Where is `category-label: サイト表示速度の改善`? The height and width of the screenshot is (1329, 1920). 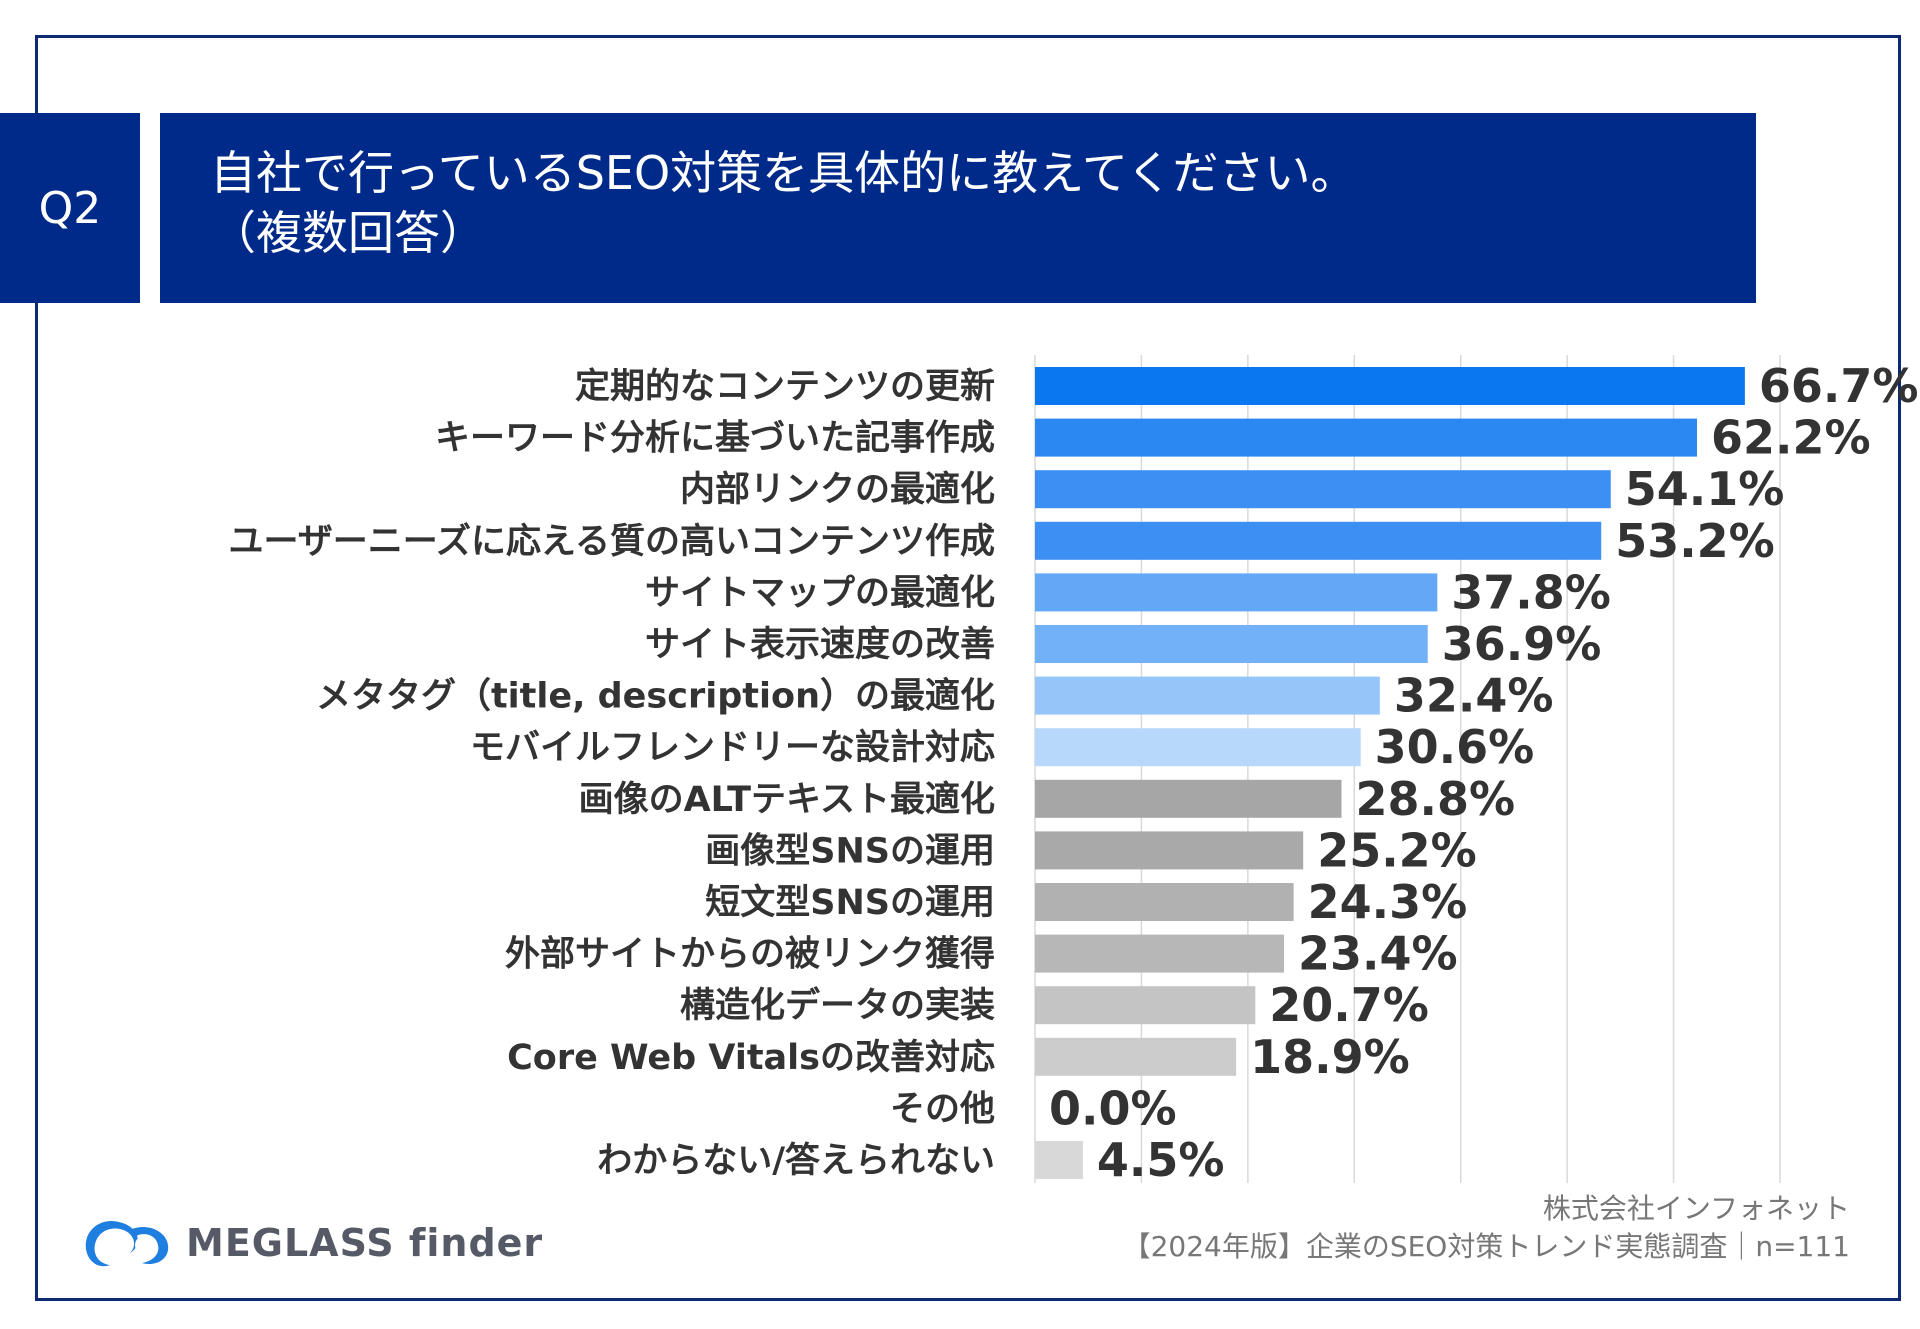 category-label: サイト表示速度の改善 is located at coordinates (820, 645).